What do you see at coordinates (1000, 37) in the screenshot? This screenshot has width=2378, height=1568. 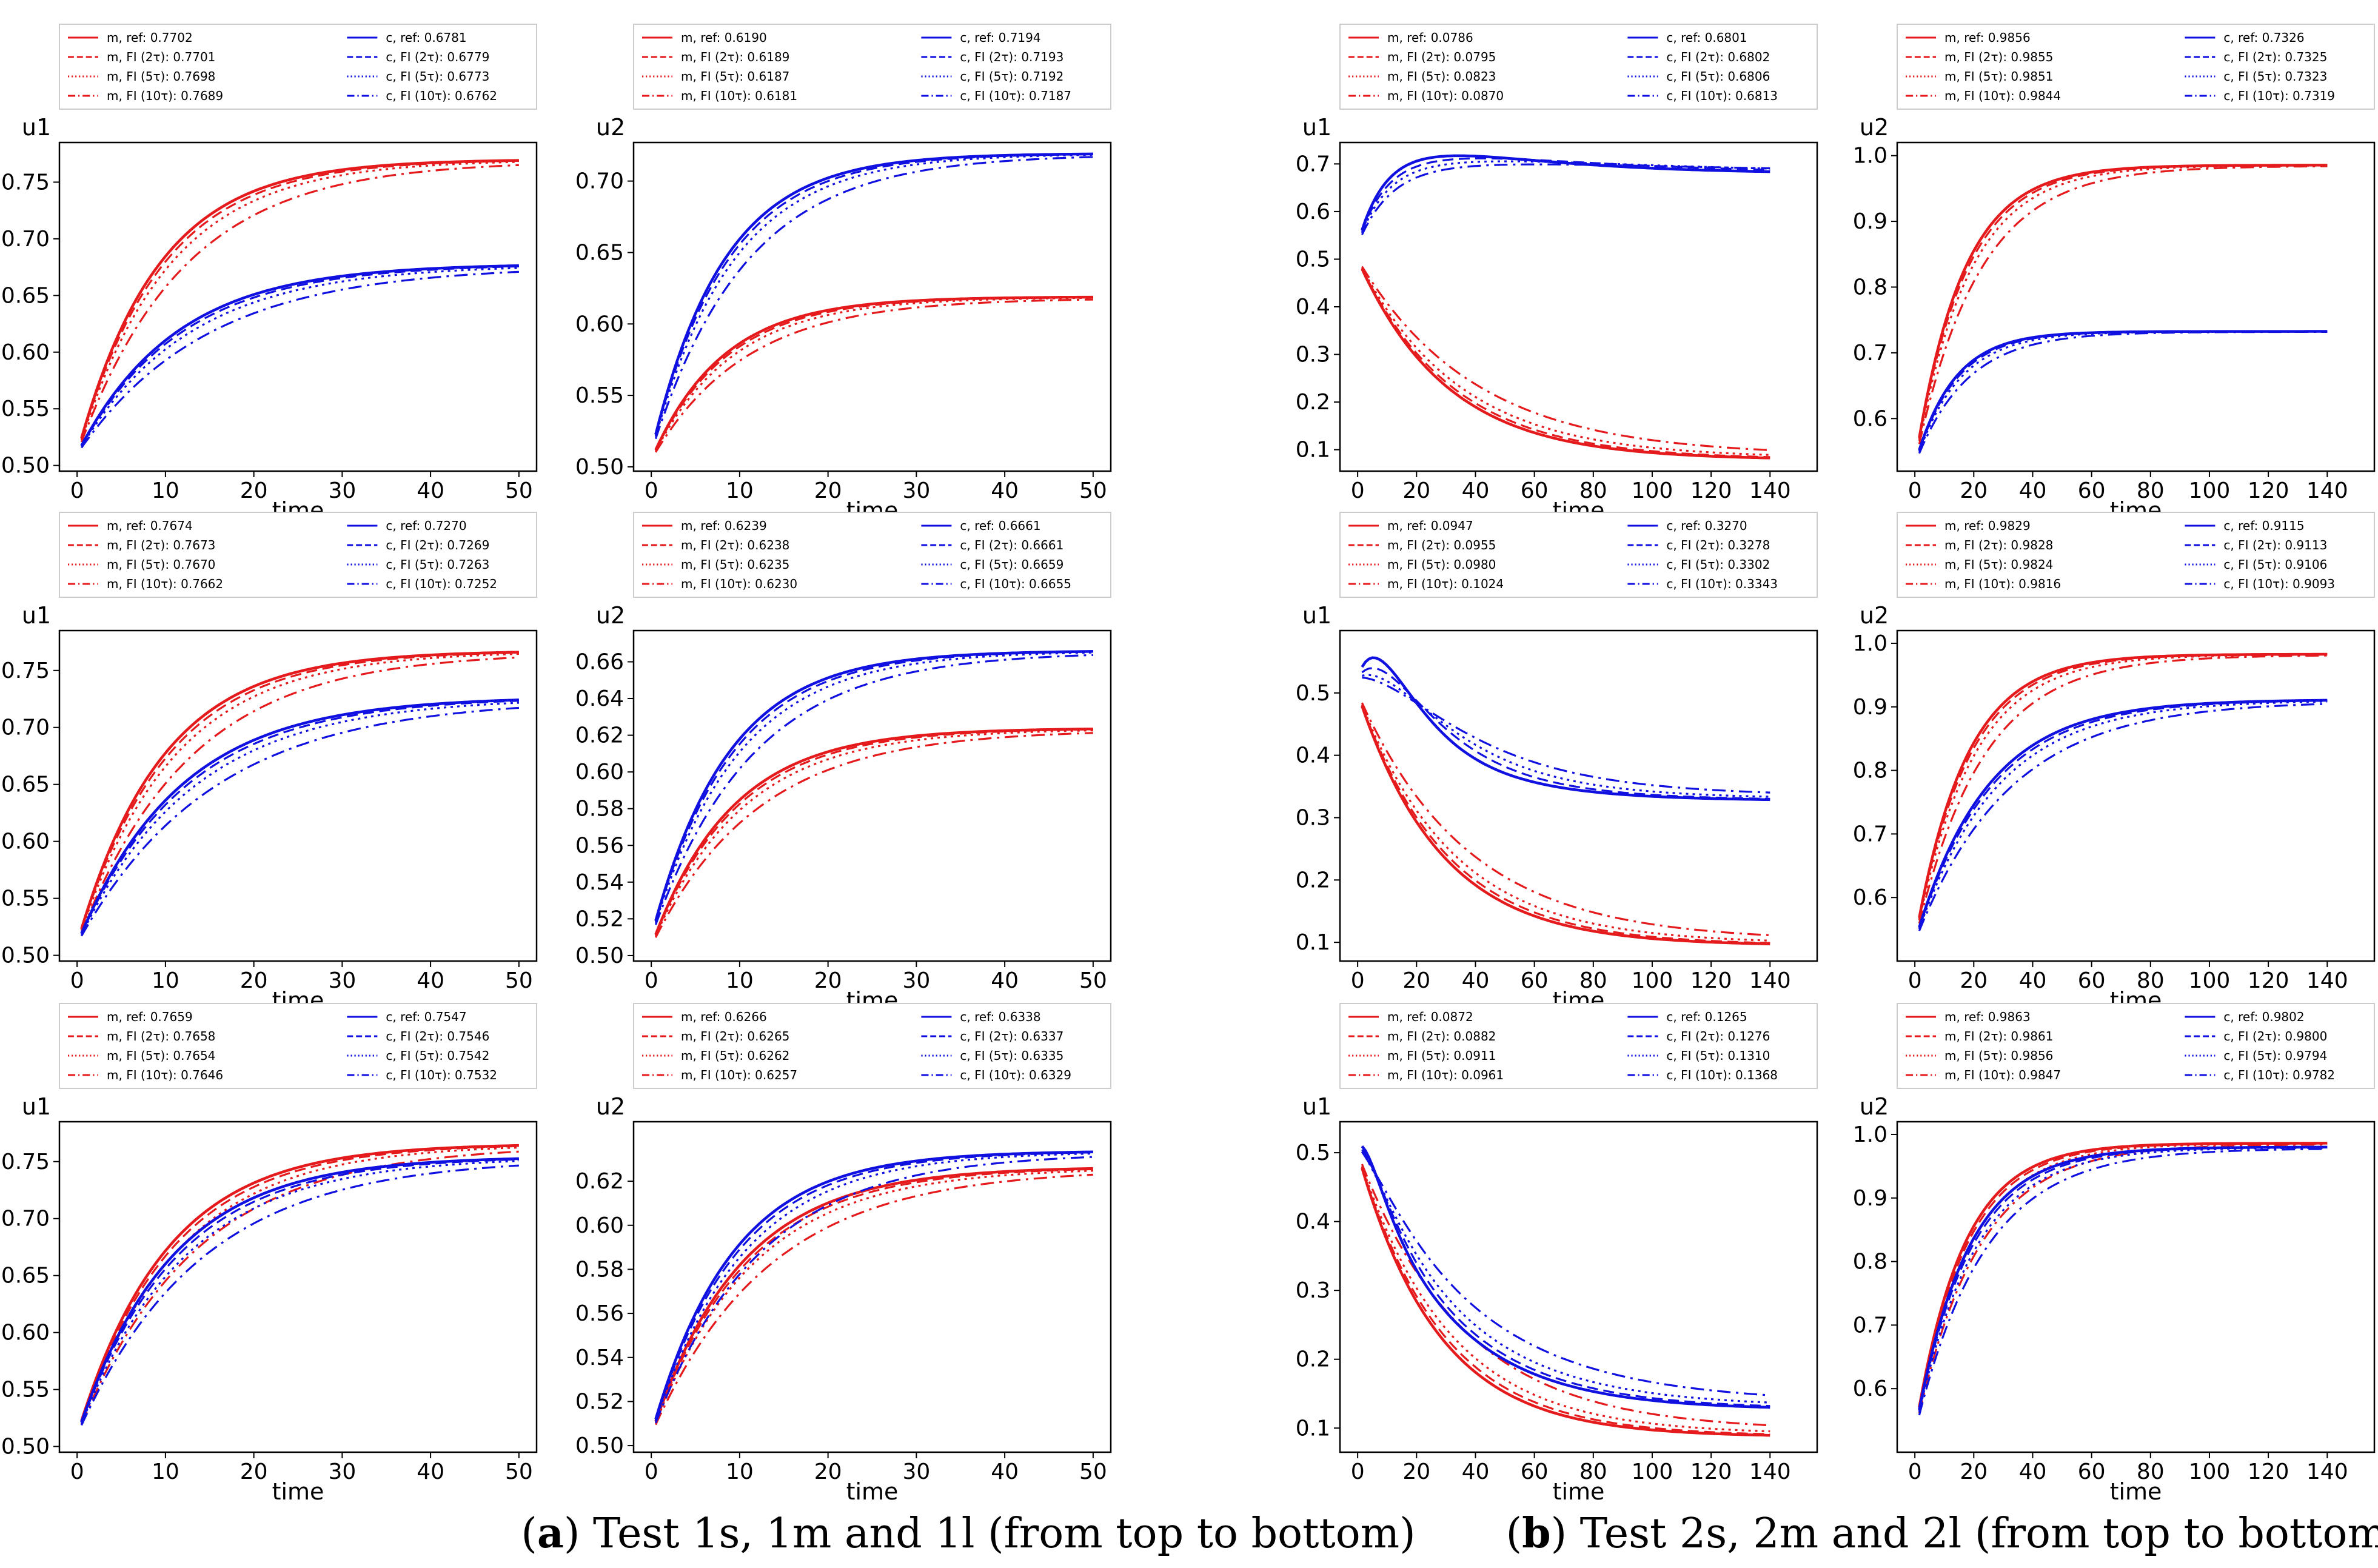 I see `legend-label-c-ref: c, ref: 0.7194` at bounding box center [1000, 37].